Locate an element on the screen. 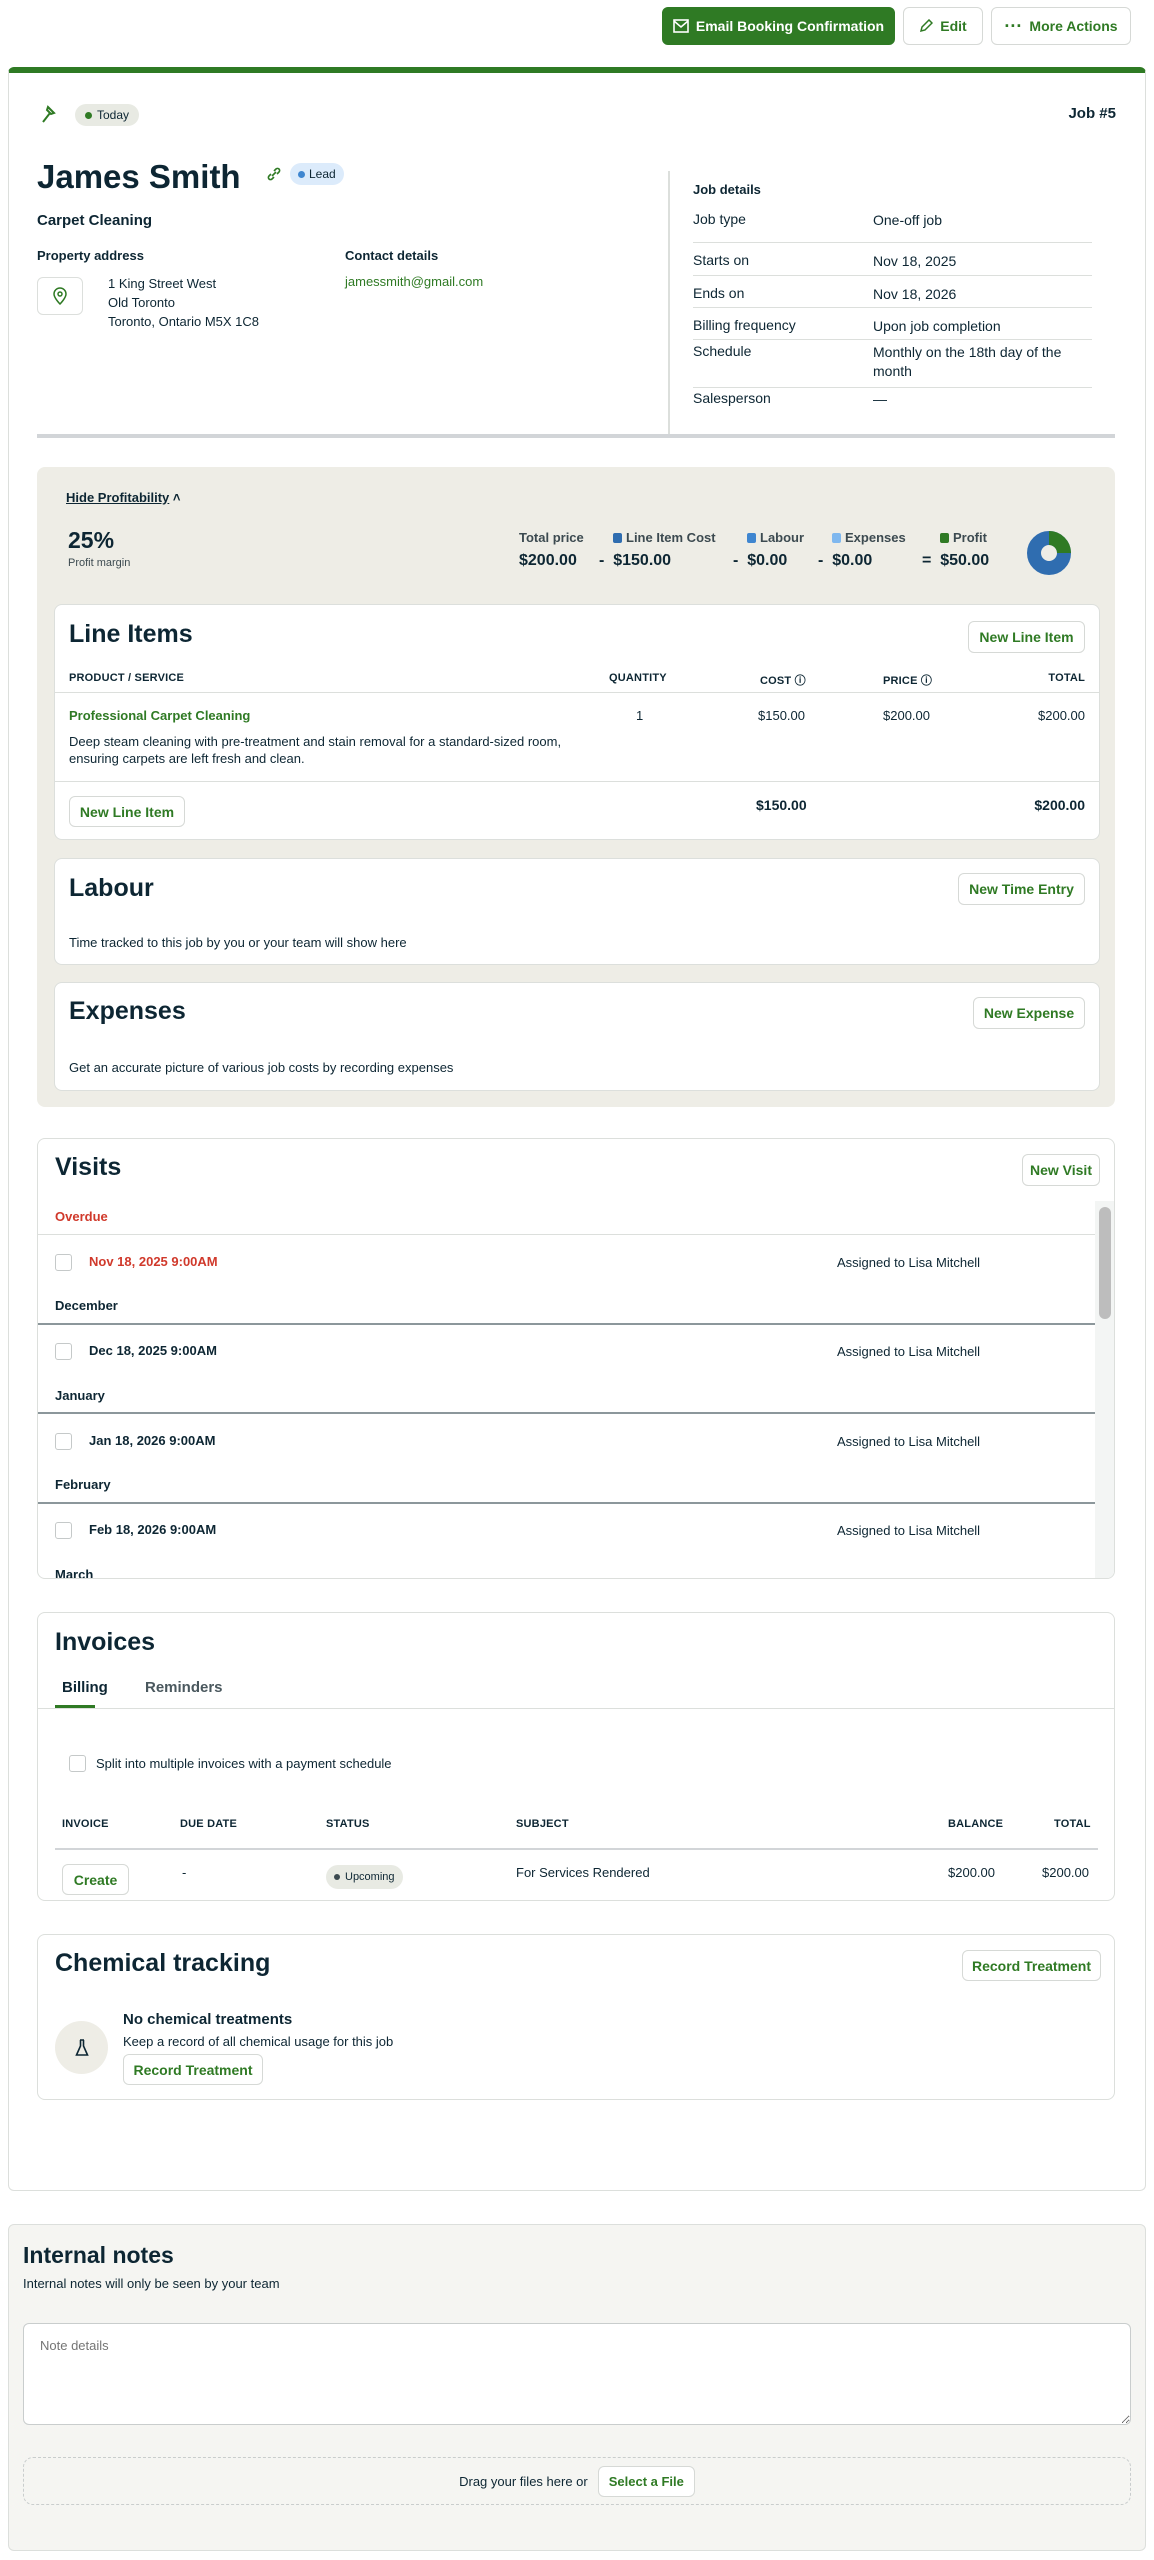 The width and height of the screenshot is (1154, 2560). new-line-item-button: New Line Item is located at coordinates (1026, 637).